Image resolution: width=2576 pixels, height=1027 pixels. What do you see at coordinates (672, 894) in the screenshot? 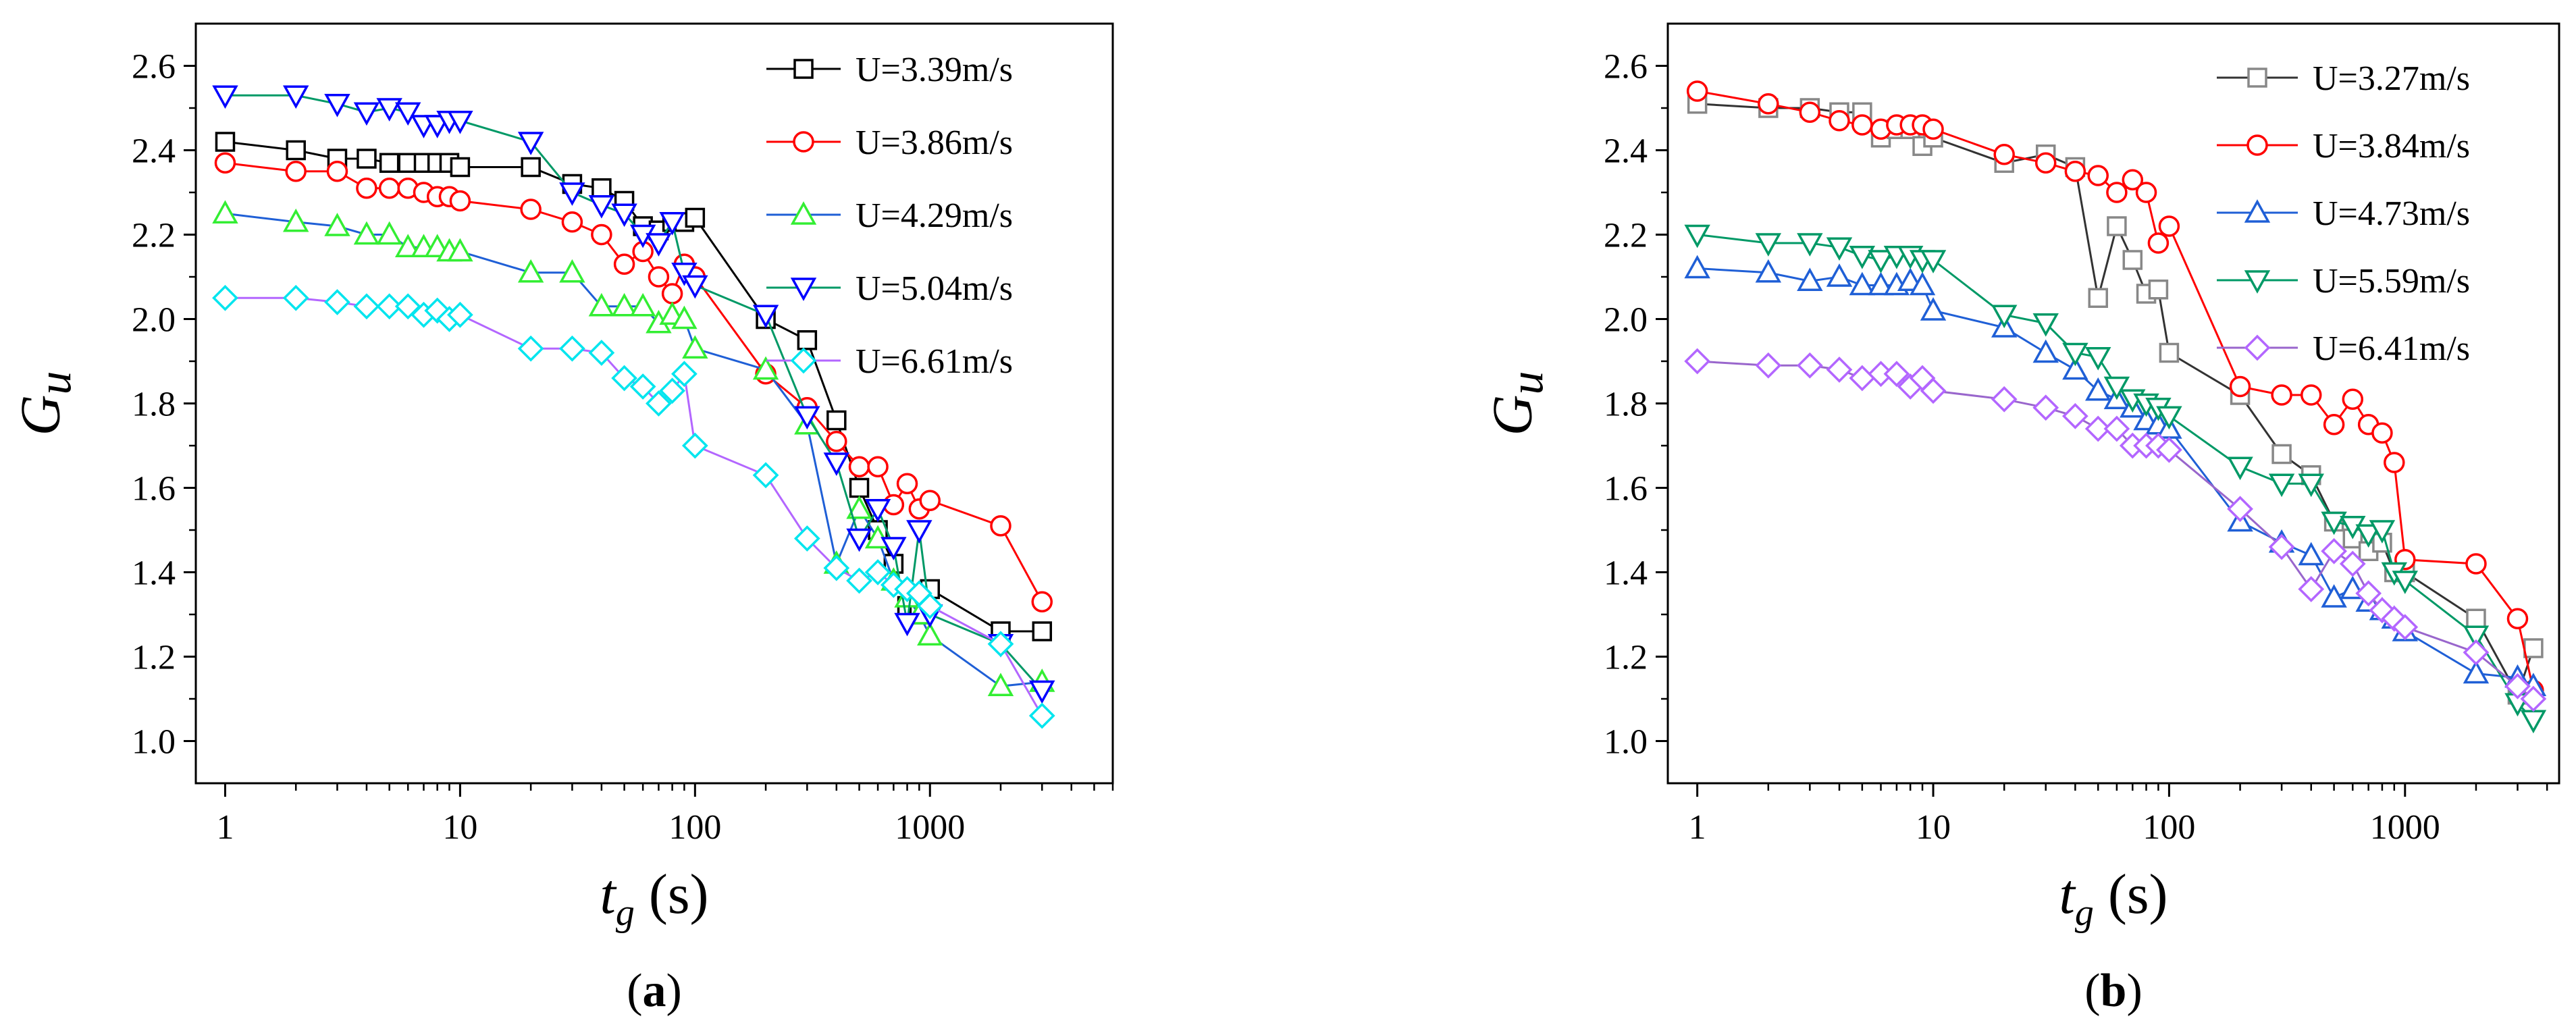
I see `x-axis-title-unit: (s)` at bounding box center [672, 894].